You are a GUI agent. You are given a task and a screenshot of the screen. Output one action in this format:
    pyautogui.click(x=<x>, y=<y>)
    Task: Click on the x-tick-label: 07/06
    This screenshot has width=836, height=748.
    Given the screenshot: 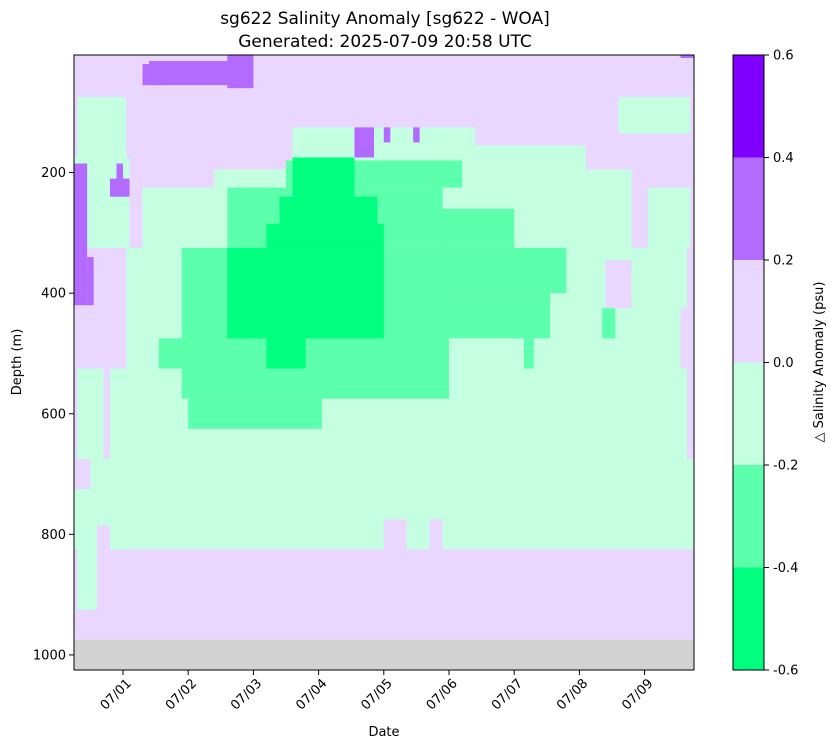 What is the action you would take?
    pyautogui.click(x=442, y=694)
    